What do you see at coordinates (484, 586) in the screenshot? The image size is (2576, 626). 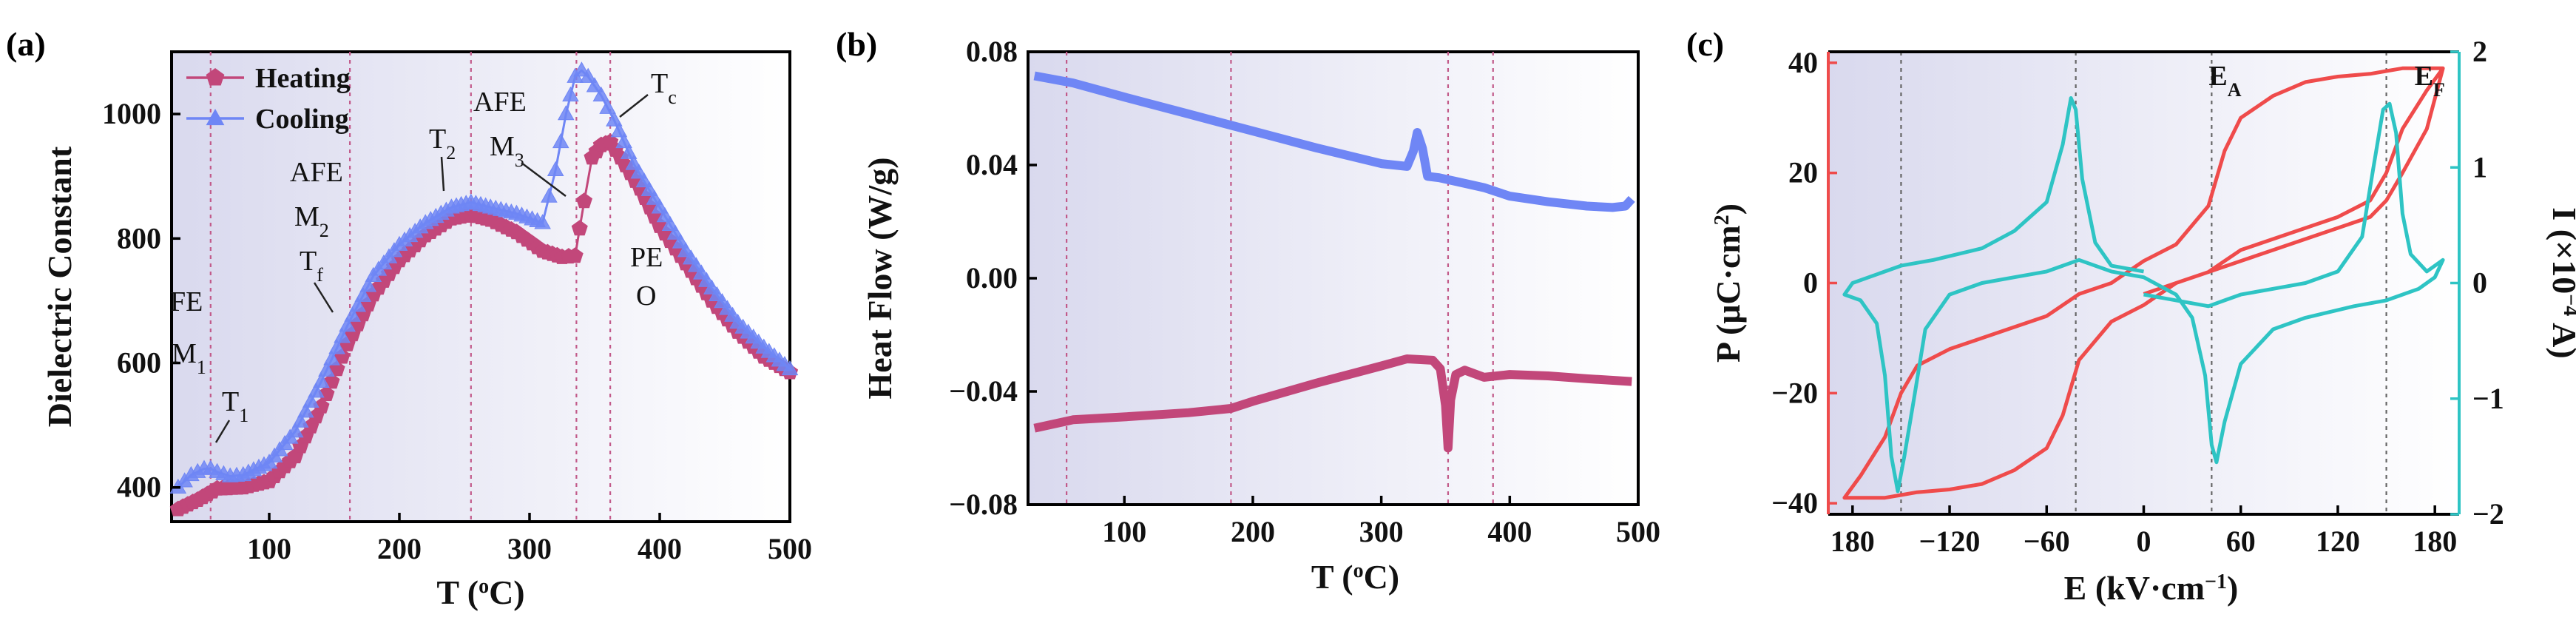 I see `a-x-axis-label-part: o` at bounding box center [484, 586].